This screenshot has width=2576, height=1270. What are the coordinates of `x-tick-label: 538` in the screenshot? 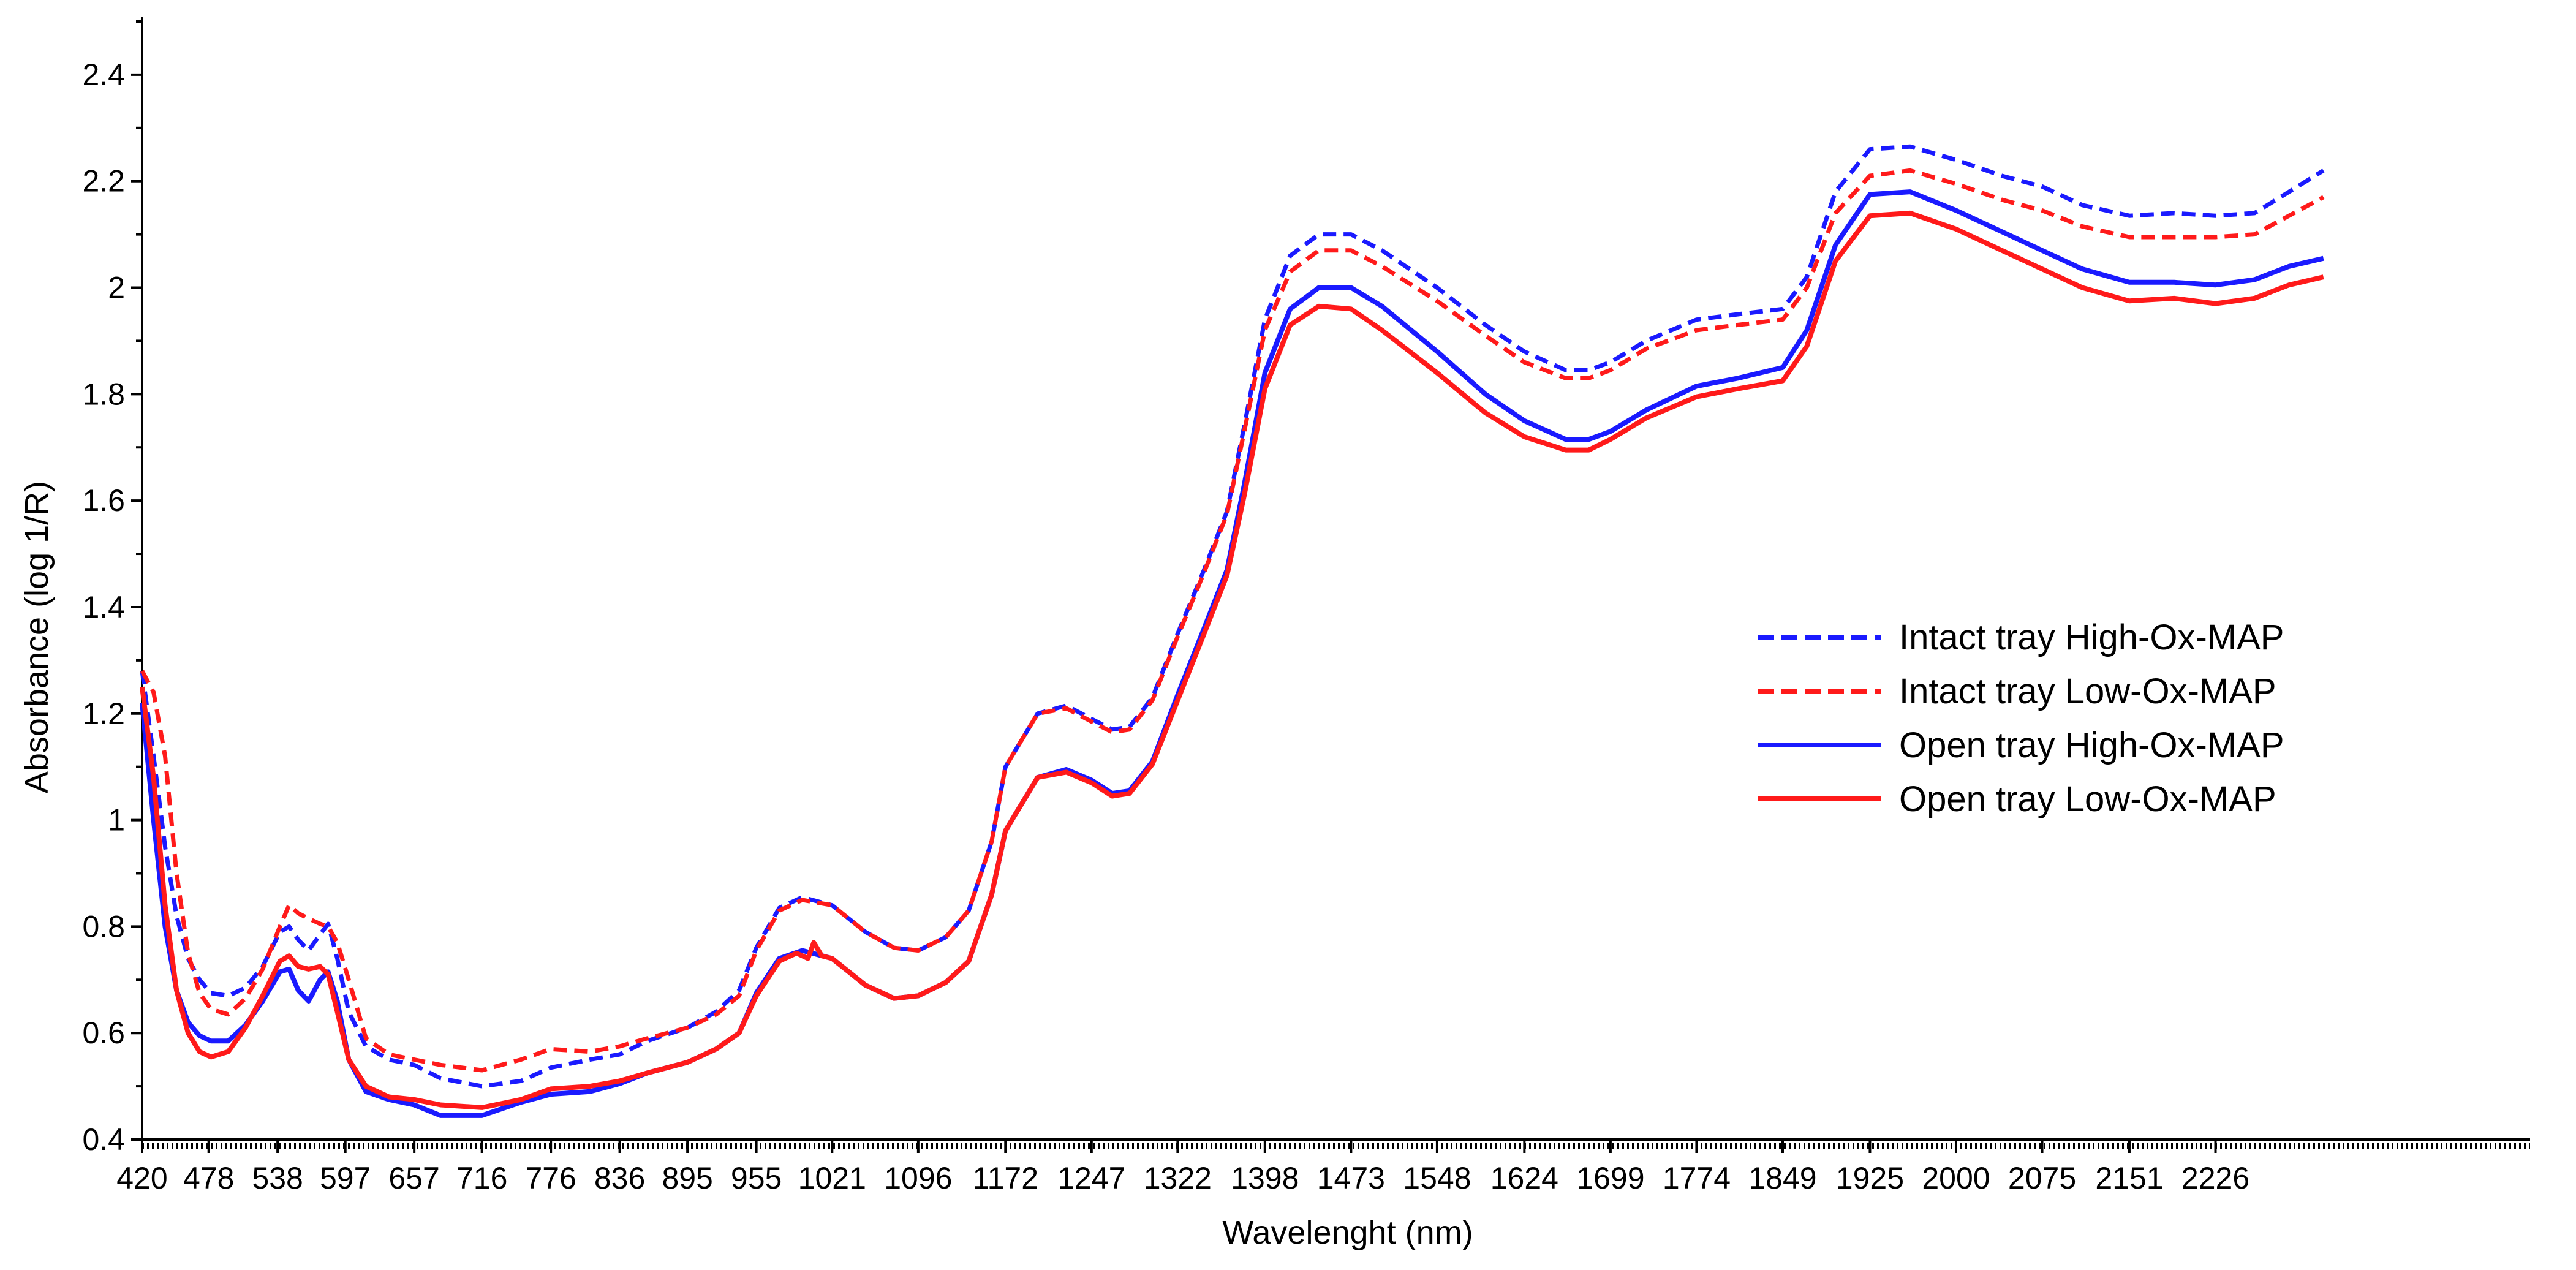 It's located at (277, 1178).